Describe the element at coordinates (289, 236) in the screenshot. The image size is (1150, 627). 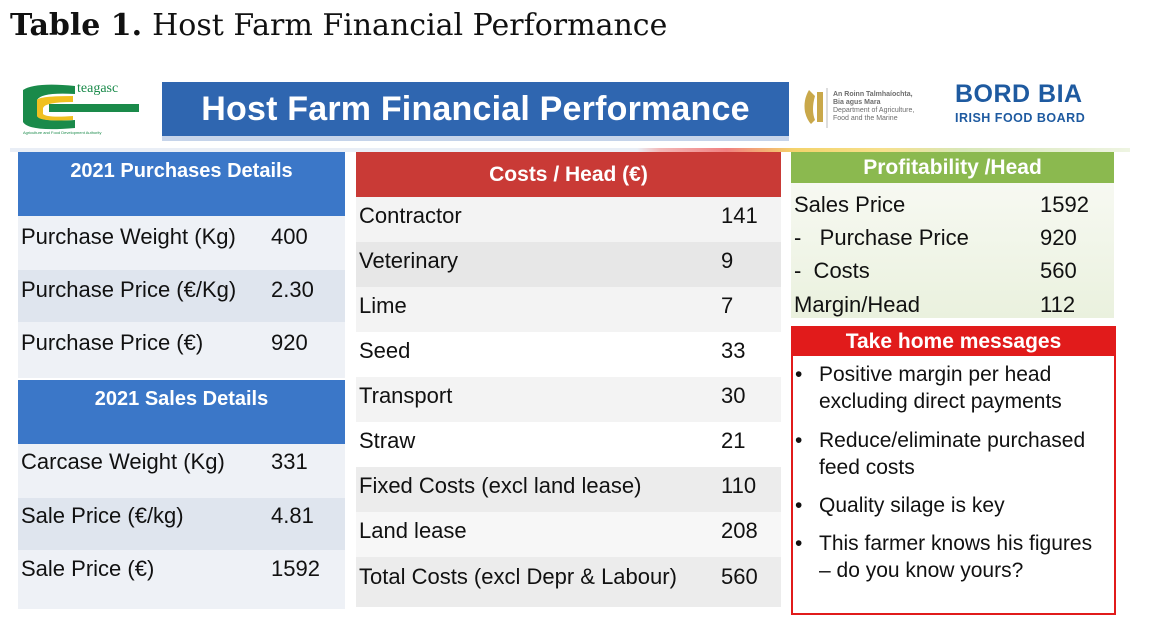
I see `row-value: 400` at that location.